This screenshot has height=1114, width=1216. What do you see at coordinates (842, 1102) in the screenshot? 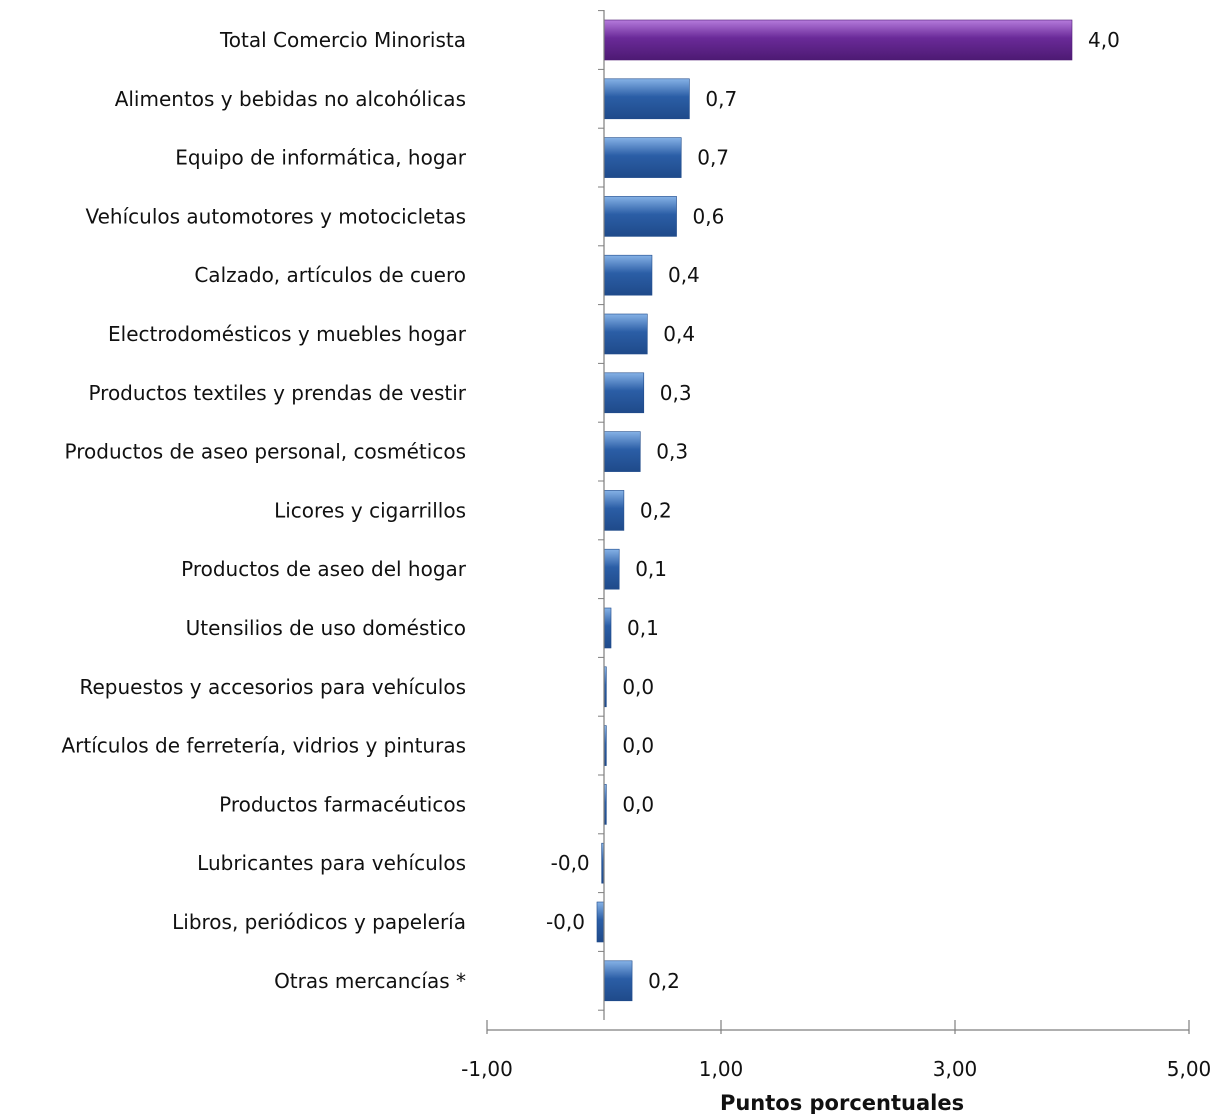
I see `x-axis-title: Puntos porcentuales` at bounding box center [842, 1102].